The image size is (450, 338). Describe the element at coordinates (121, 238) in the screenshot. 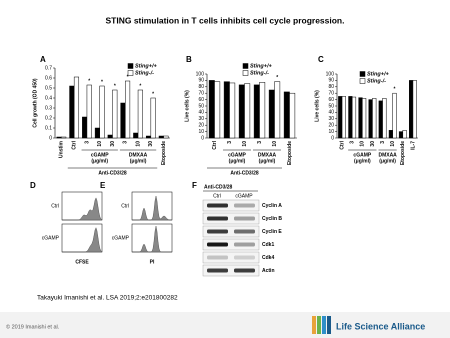

I see `row-label: cGAMP` at that location.